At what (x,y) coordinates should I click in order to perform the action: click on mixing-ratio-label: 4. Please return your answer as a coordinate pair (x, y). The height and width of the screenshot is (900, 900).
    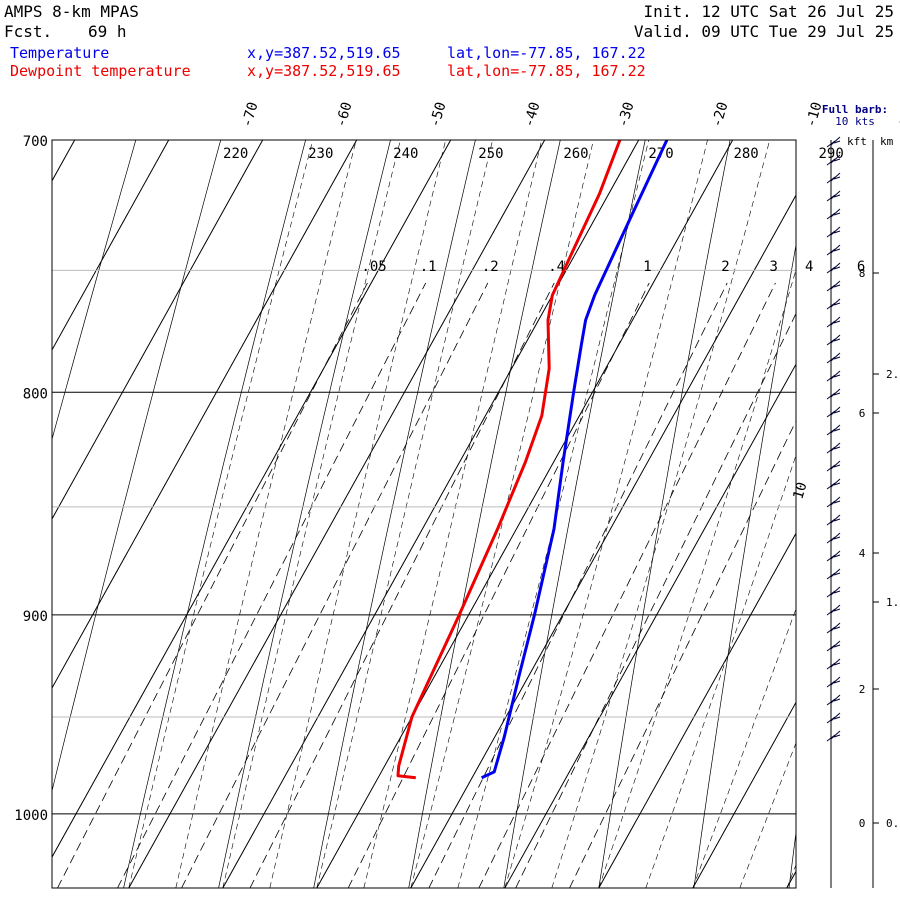
    Looking at the image, I should click on (809, 267).